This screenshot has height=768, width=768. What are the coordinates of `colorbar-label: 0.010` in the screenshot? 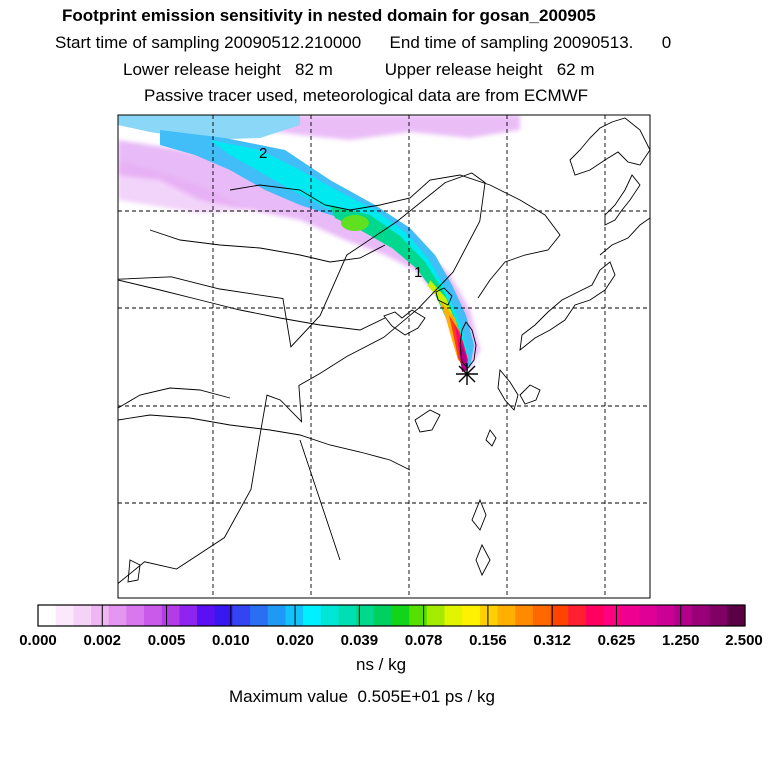 It's located at (231, 640).